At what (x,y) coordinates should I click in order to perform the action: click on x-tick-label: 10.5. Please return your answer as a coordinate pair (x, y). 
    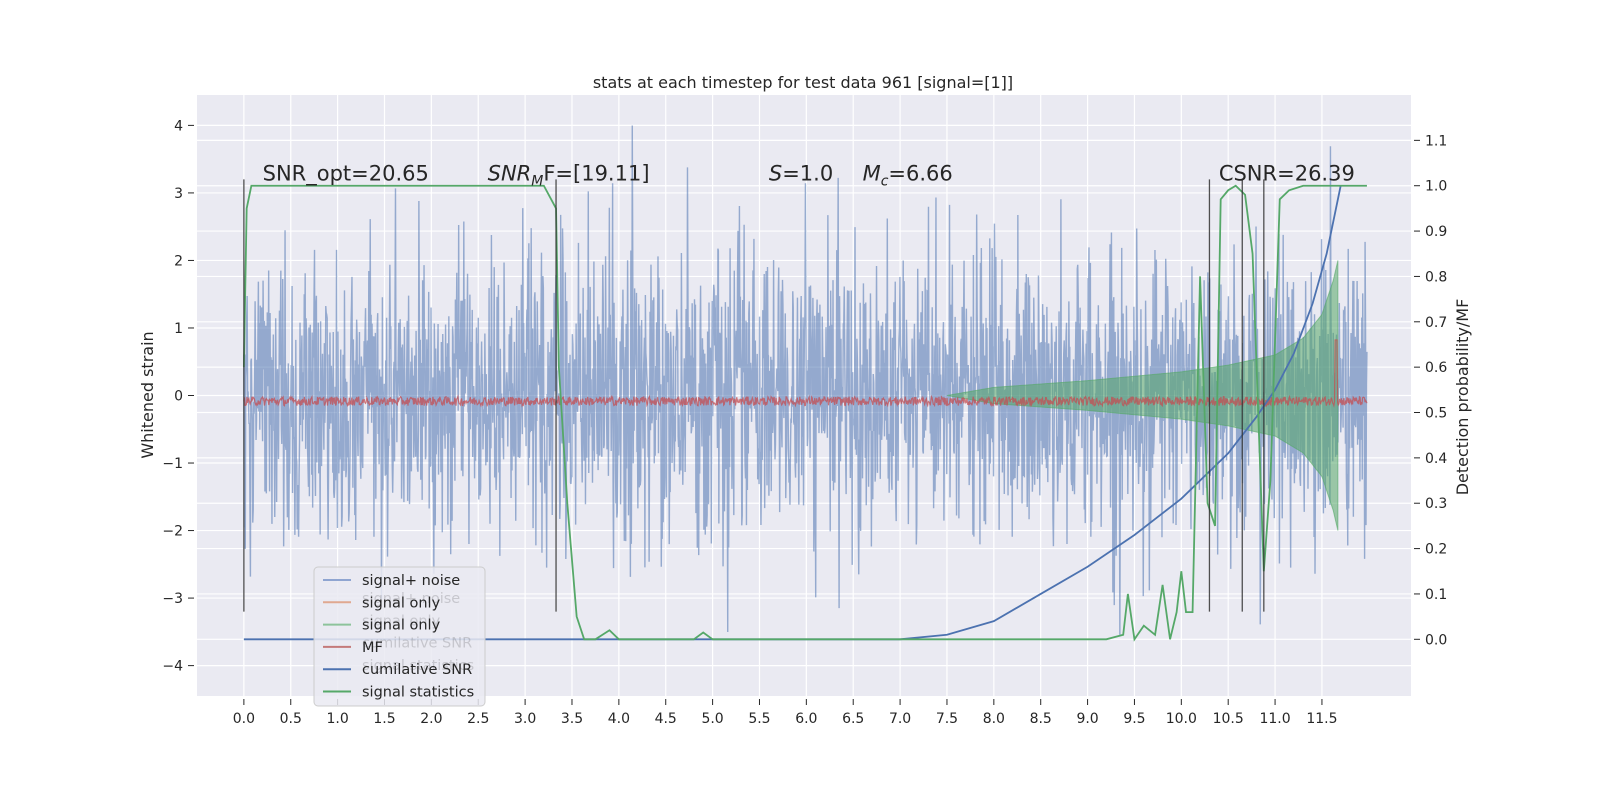
    Looking at the image, I should click on (1228, 719).